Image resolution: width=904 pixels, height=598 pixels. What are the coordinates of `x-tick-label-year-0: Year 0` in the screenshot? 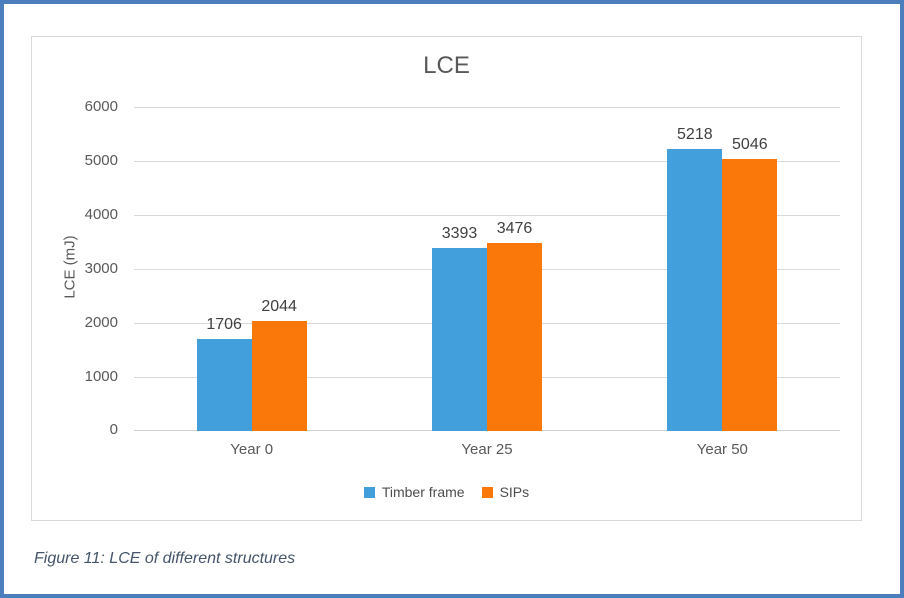 It's located at (252, 449).